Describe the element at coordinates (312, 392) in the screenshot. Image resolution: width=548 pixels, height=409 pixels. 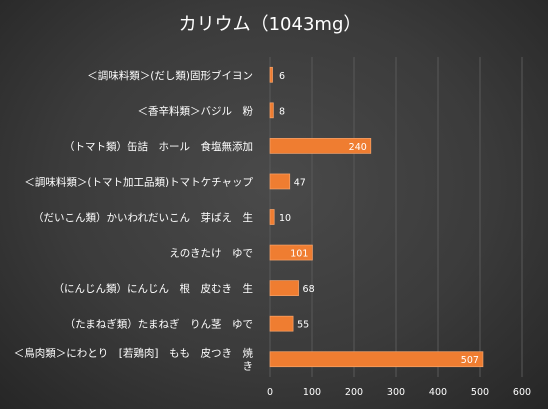
I see `x-tick-label: 100` at that location.